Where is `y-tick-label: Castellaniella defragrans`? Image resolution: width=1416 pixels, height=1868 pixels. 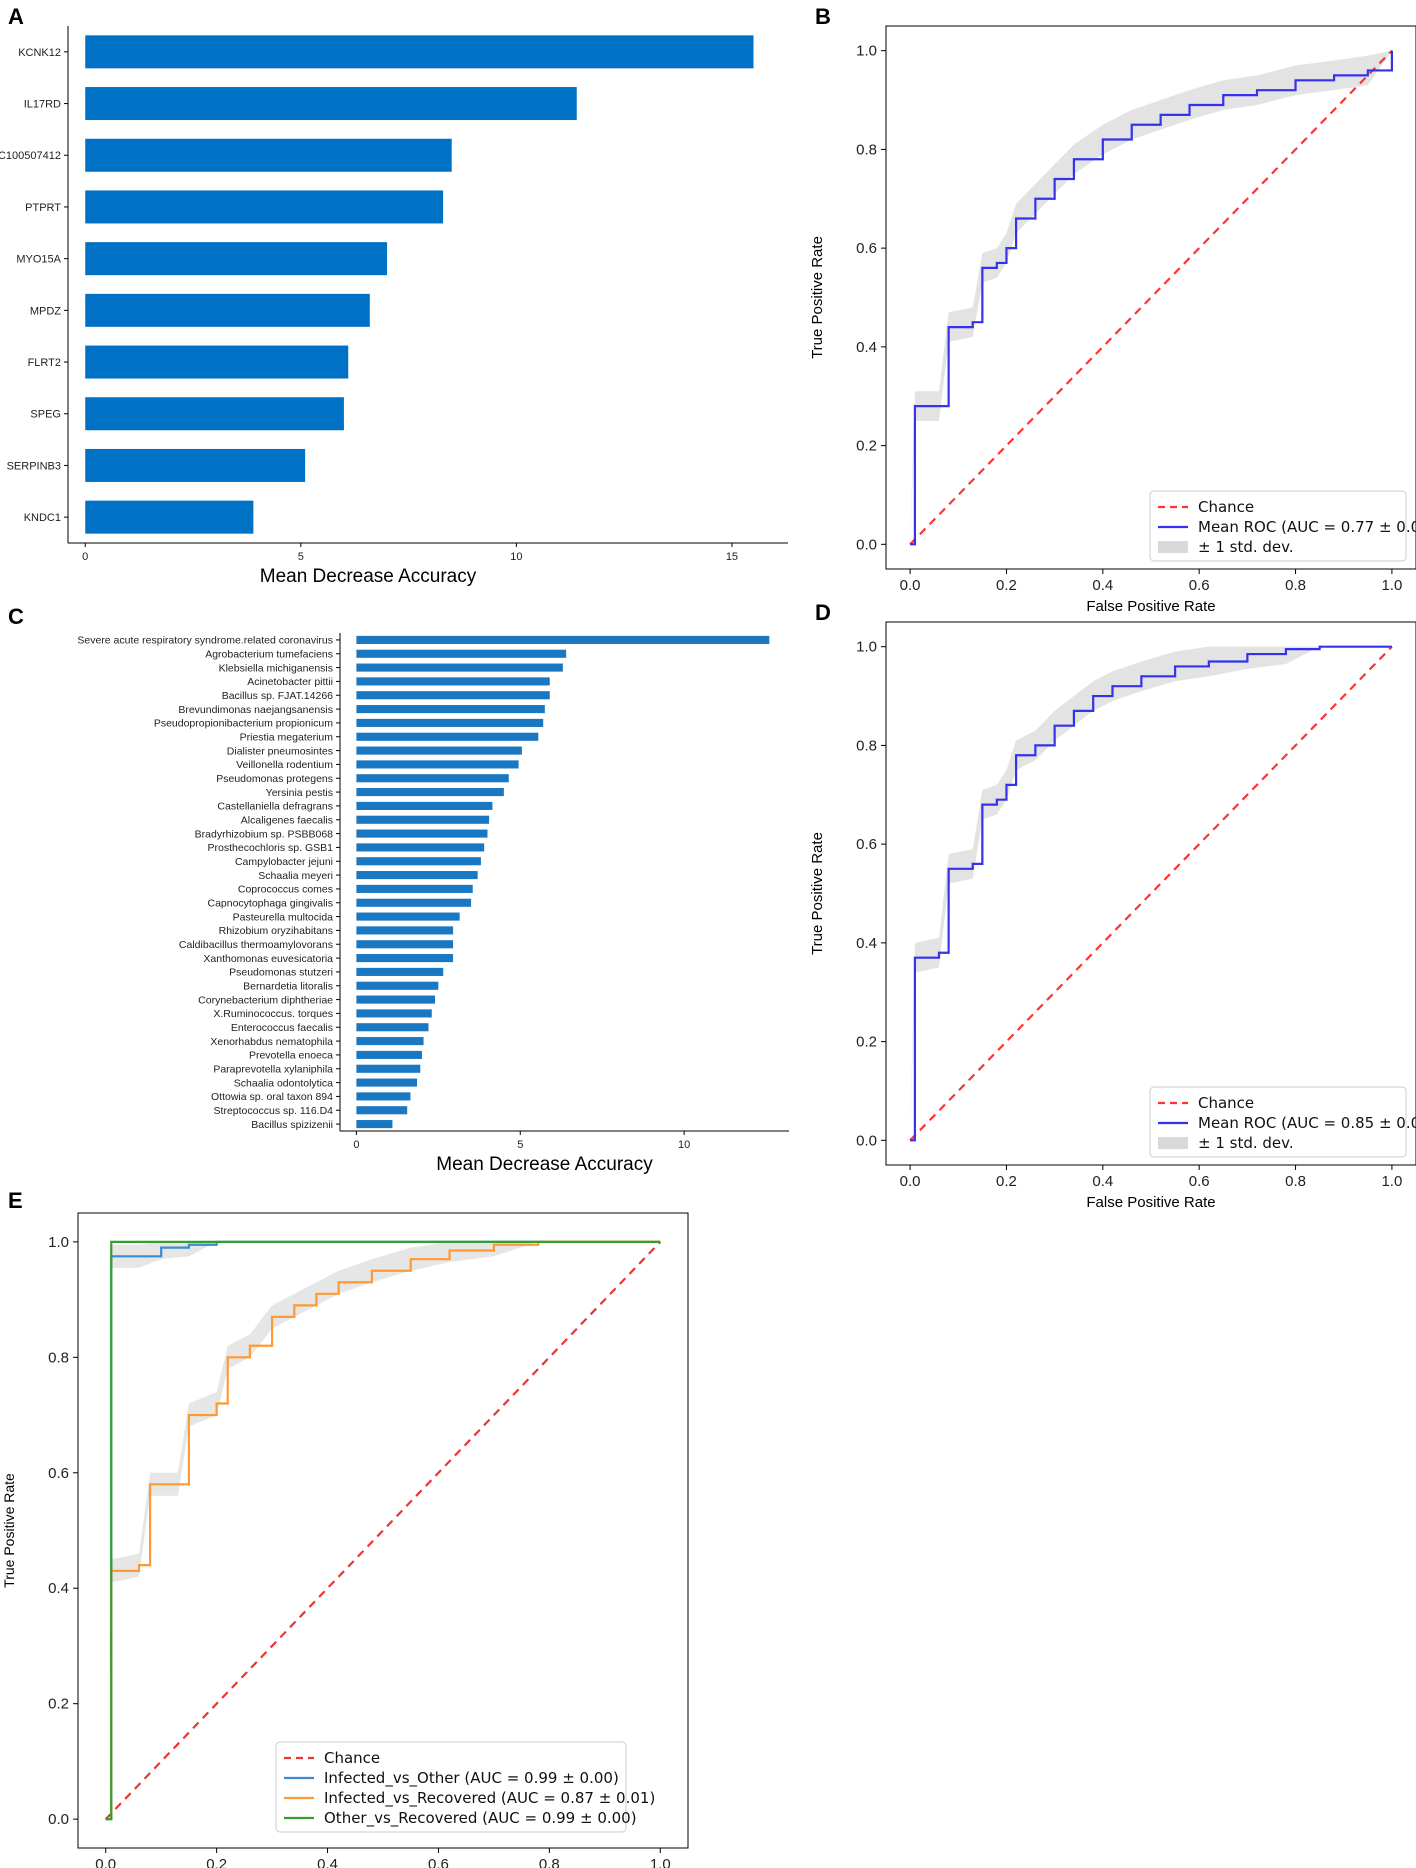 y-tick-label: Castellaniella defragrans is located at coordinates (275, 807).